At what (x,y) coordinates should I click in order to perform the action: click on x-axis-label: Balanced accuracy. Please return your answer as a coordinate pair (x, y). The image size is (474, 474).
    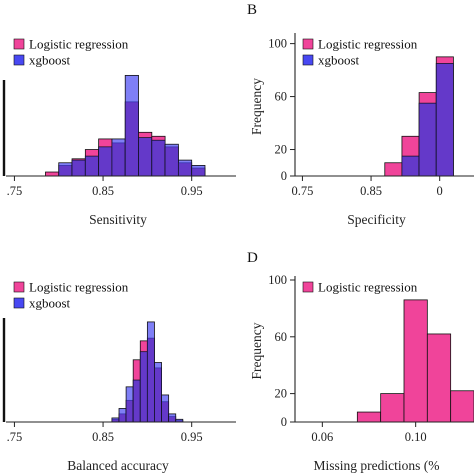
    Looking at the image, I should click on (118, 465).